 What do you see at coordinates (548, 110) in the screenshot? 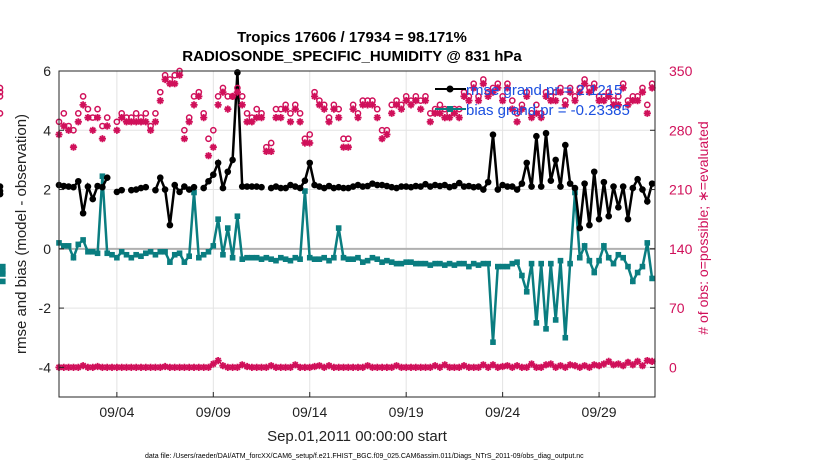
I see `legend-label-bias: bias grand pr = -0.23385` at bounding box center [548, 110].